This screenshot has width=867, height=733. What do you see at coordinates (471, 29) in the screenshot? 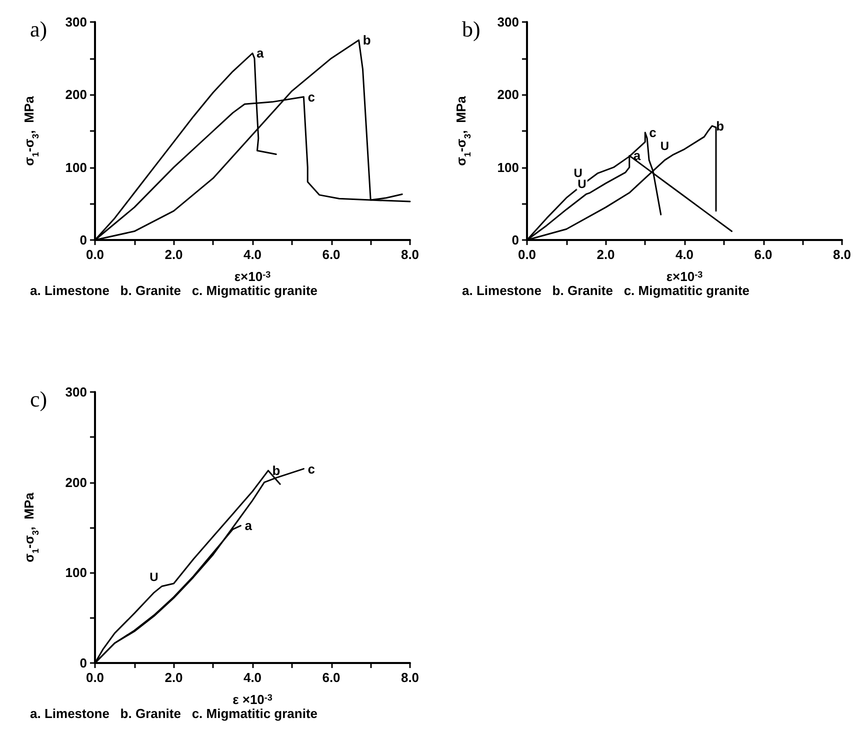
I see `chart-title: b)` at bounding box center [471, 29].